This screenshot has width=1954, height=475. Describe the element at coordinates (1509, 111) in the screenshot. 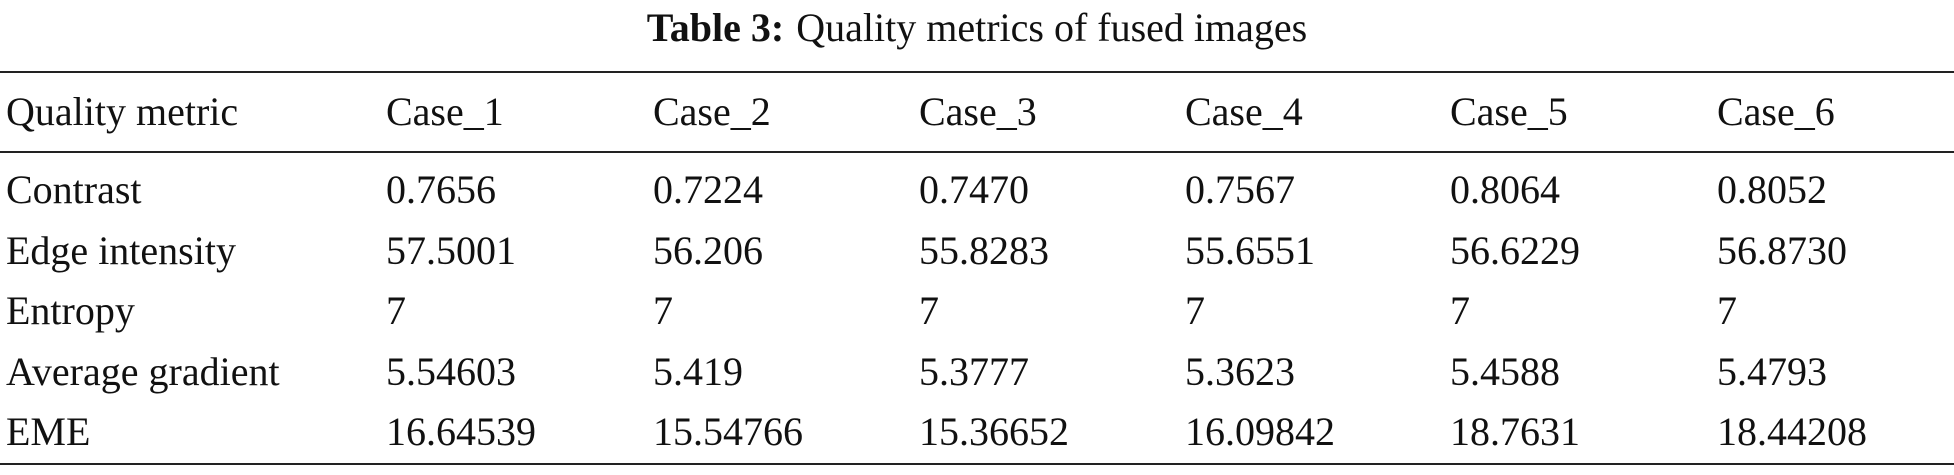

I see `header-cell: Case_5` at that location.